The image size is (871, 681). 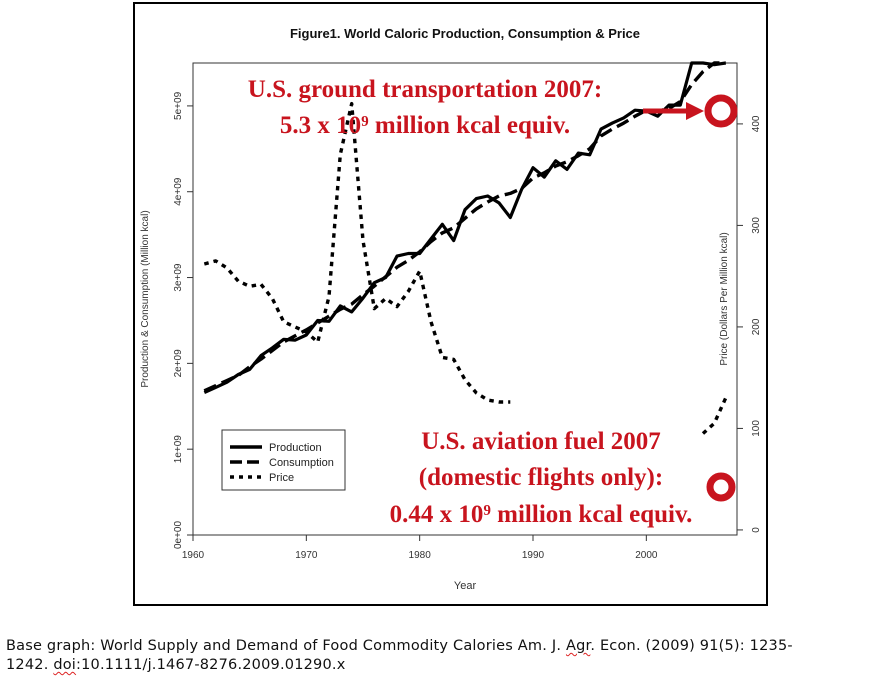 I want to click on legend: Production Consumption Price, so click(x=283, y=460).